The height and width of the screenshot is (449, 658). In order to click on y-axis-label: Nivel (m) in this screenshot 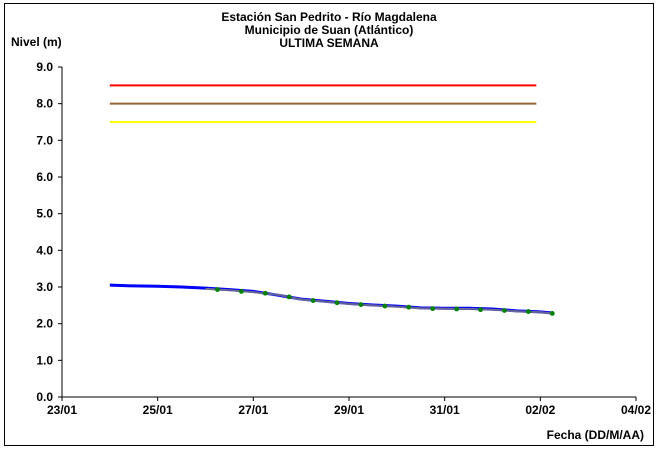, I will do `click(36, 42)`.